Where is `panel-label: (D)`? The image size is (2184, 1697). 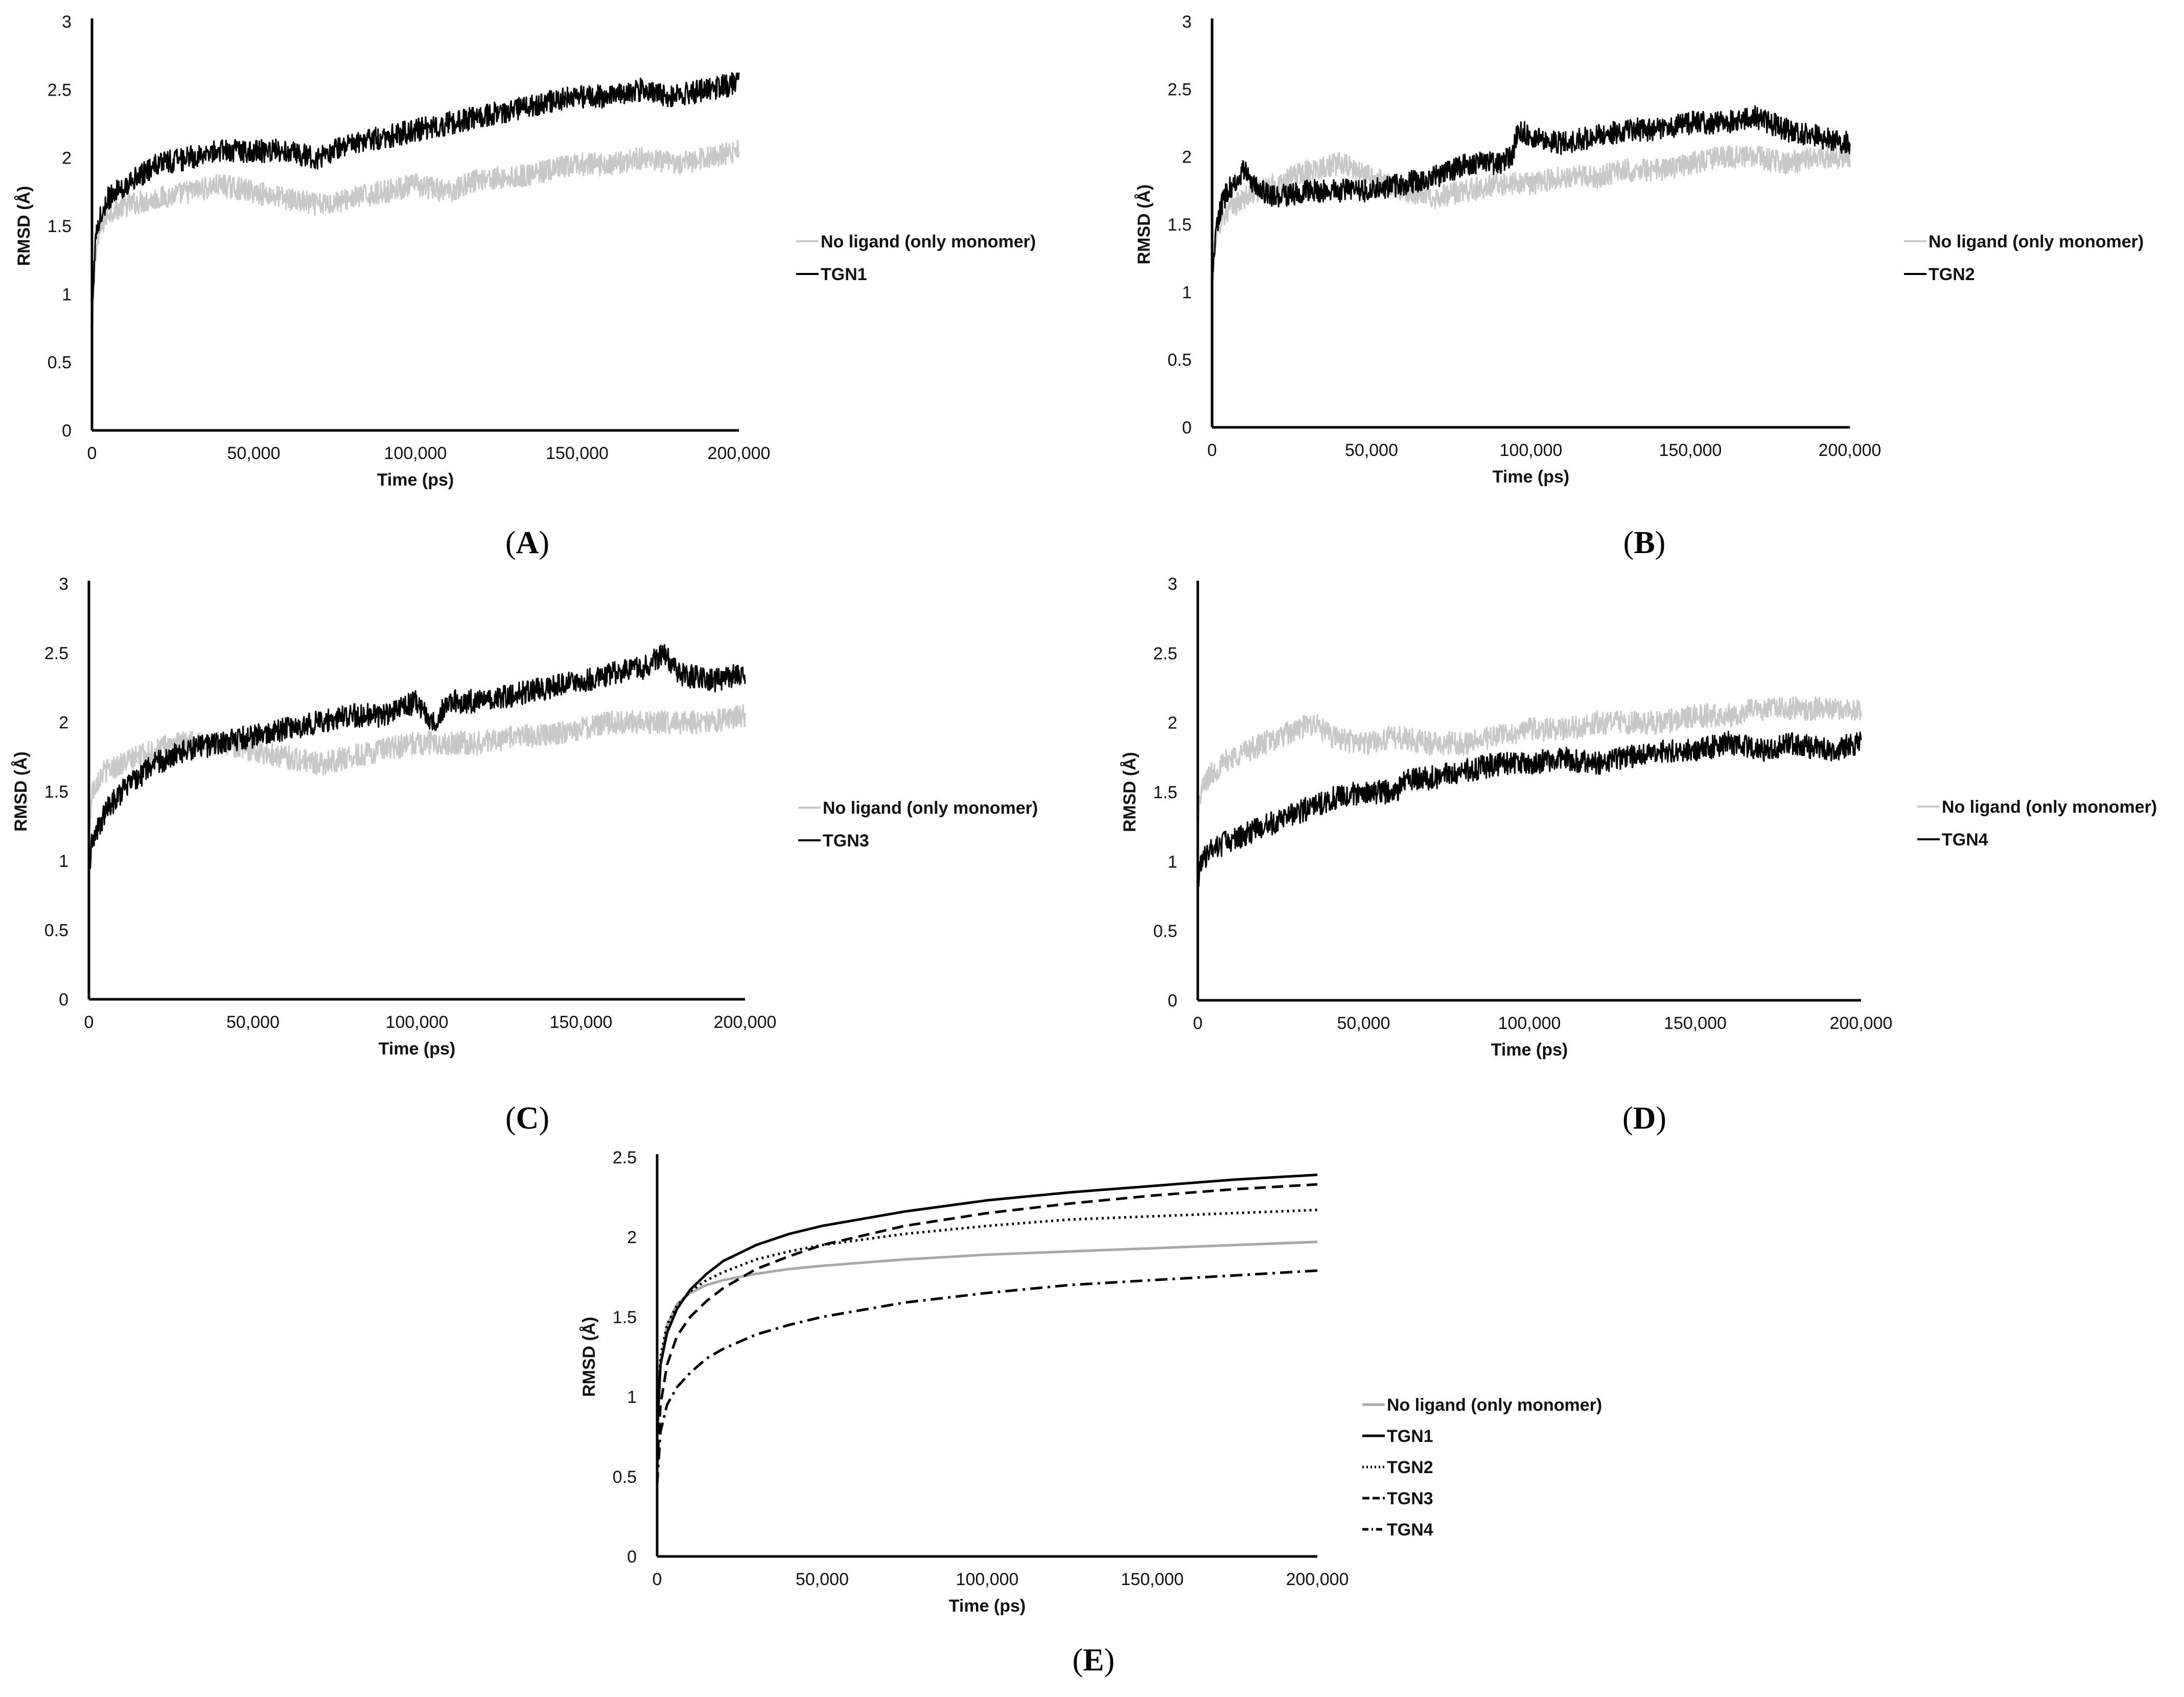
panel-label: (D) is located at coordinates (1644, 1118).